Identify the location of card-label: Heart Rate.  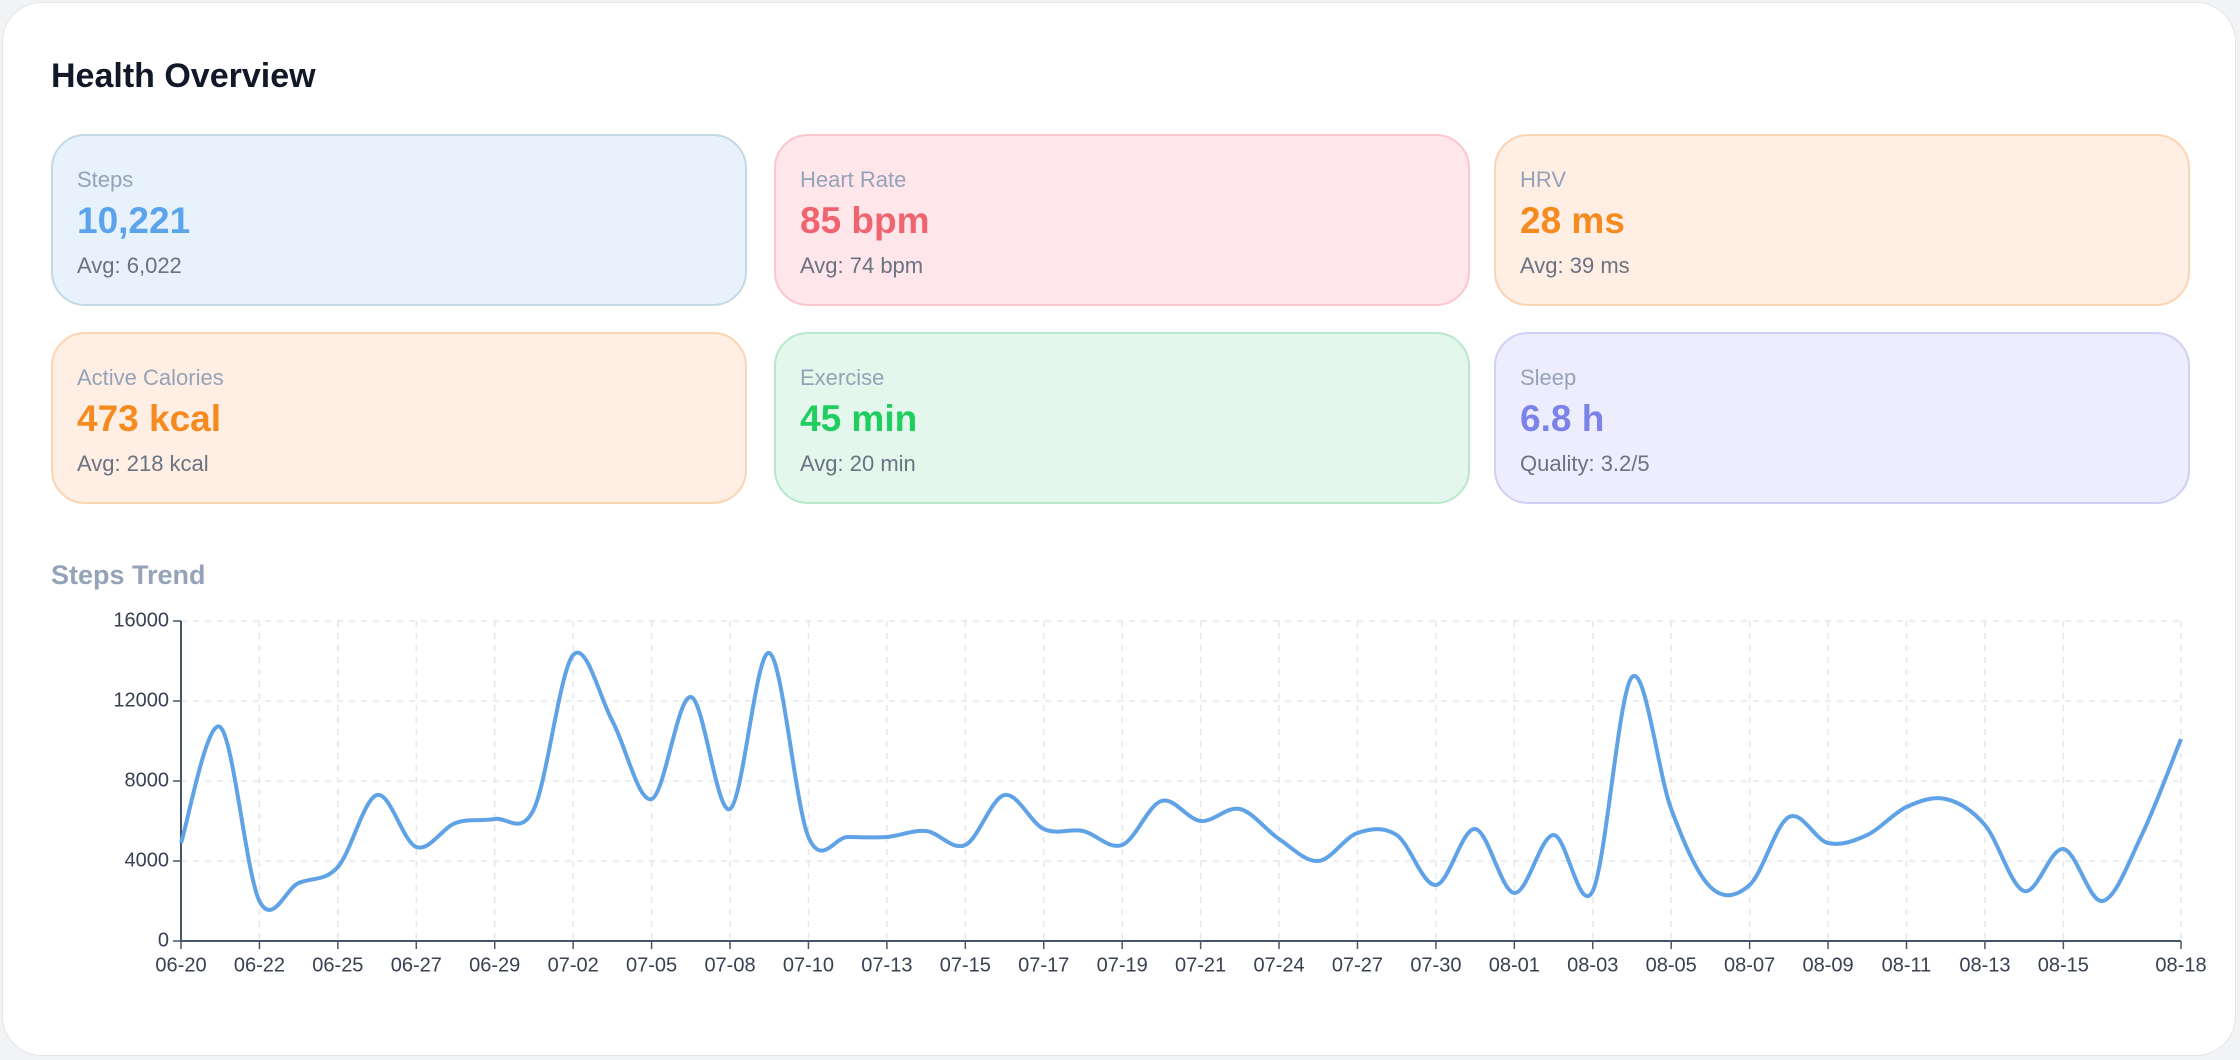
(853, 179).